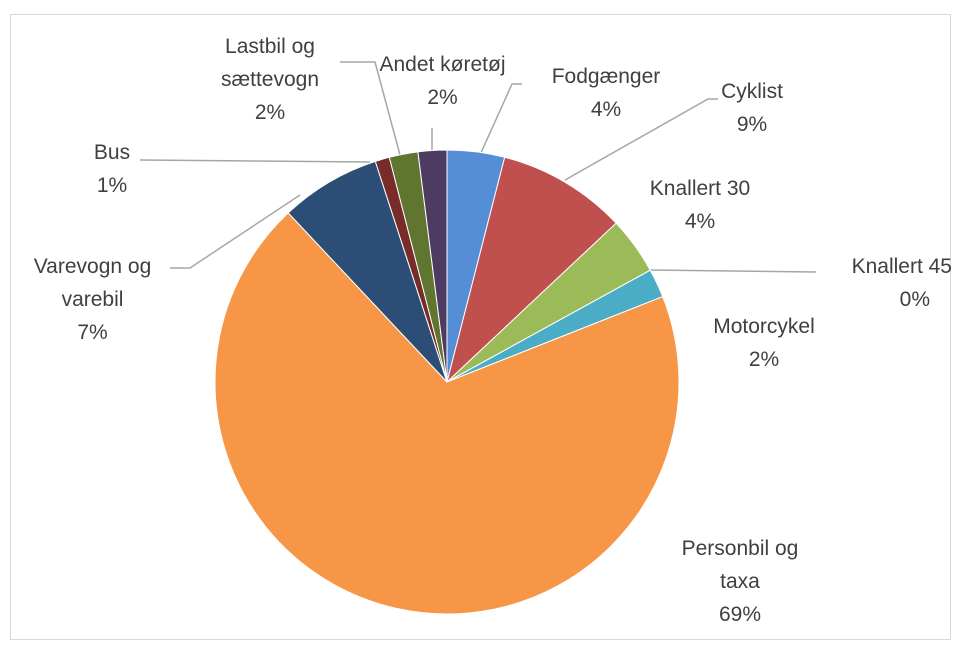 The image size is (959, 648). I want to click on category-label: Knallert 45, so click(901, 266).